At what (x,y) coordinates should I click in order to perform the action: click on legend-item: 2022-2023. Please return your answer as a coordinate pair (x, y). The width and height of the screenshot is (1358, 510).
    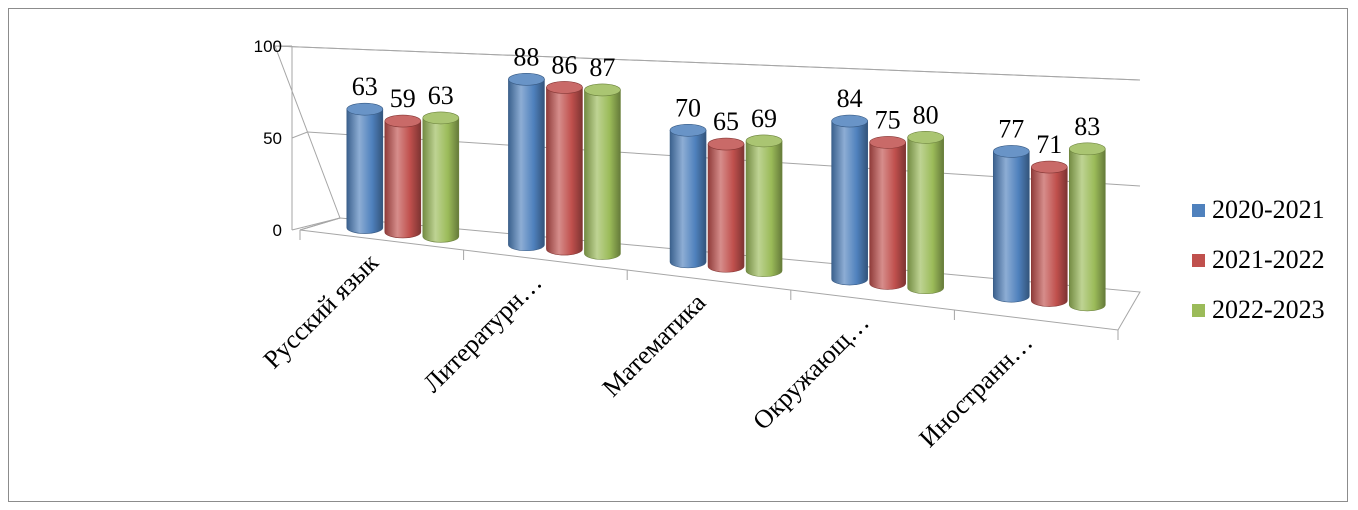
    Looking at the image, I should click on (1258, 309).